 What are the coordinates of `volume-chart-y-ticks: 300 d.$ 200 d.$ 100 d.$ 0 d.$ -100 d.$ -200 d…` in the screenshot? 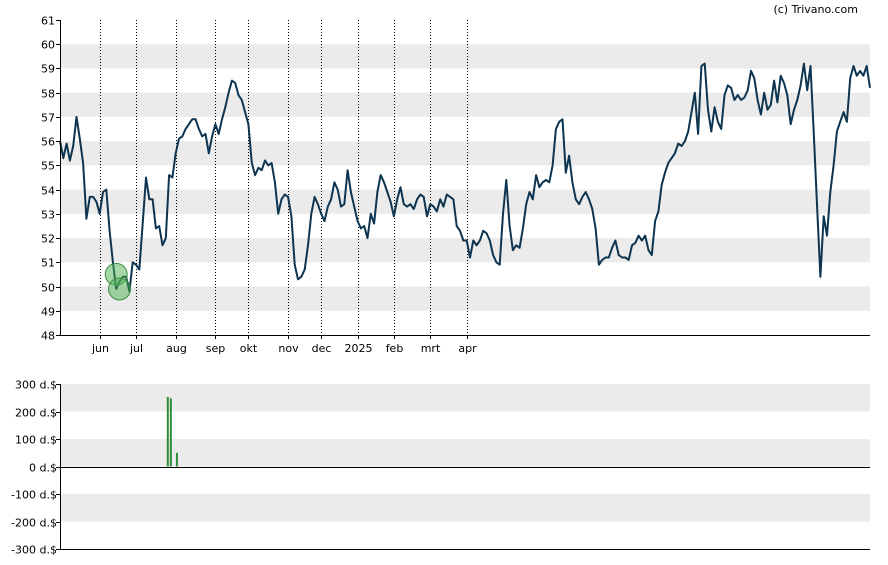 It's located at (35, 468).